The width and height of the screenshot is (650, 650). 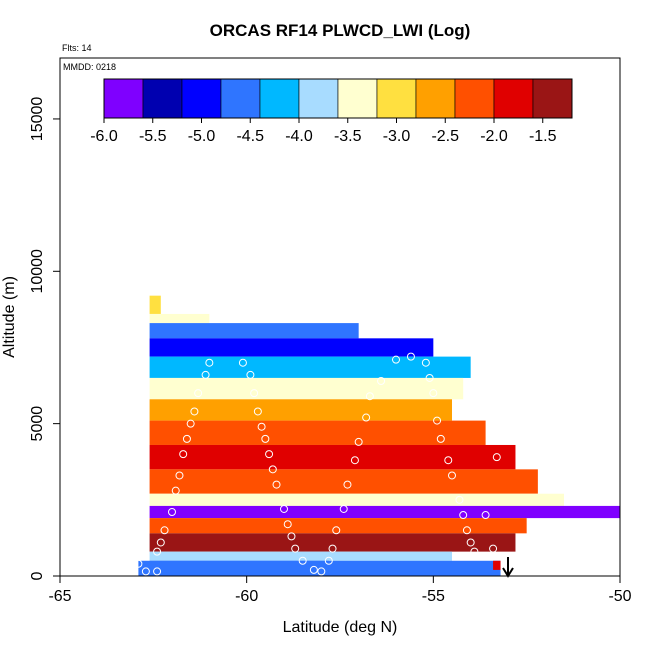 What do you see at coordinates (348, 136) in the screenshot?
I see `colorbar-tick-label: -3.5` at bounding box center [348, 136].